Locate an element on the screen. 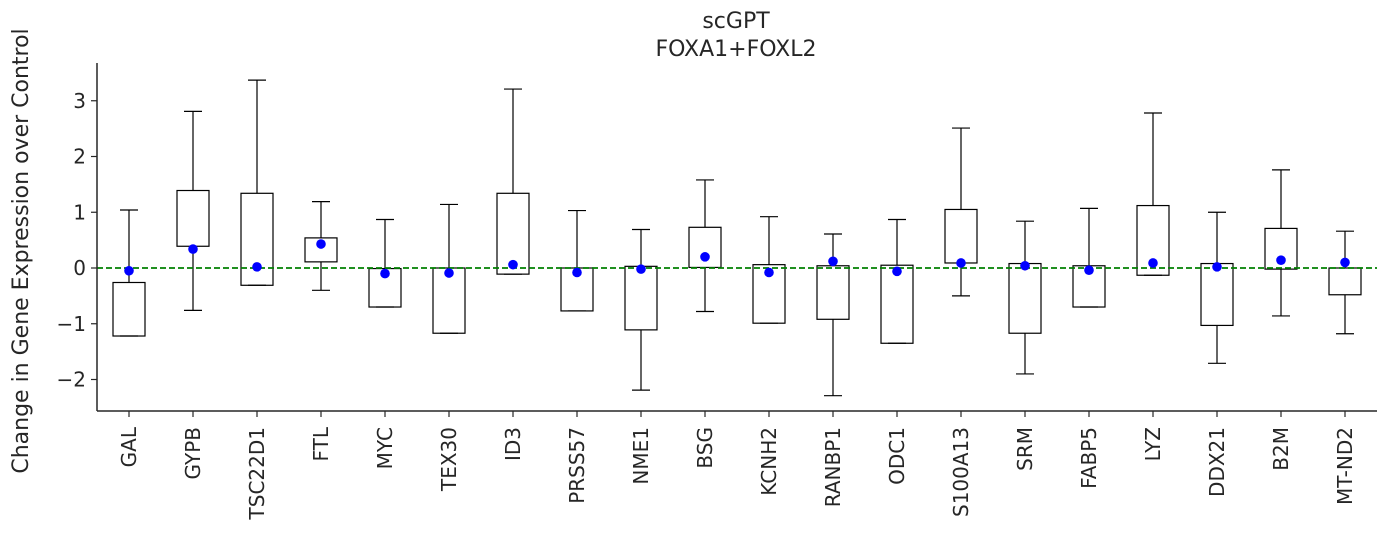  chart-subtitle: FOXA1+FOXL2 is located at coordinates (735, 49).